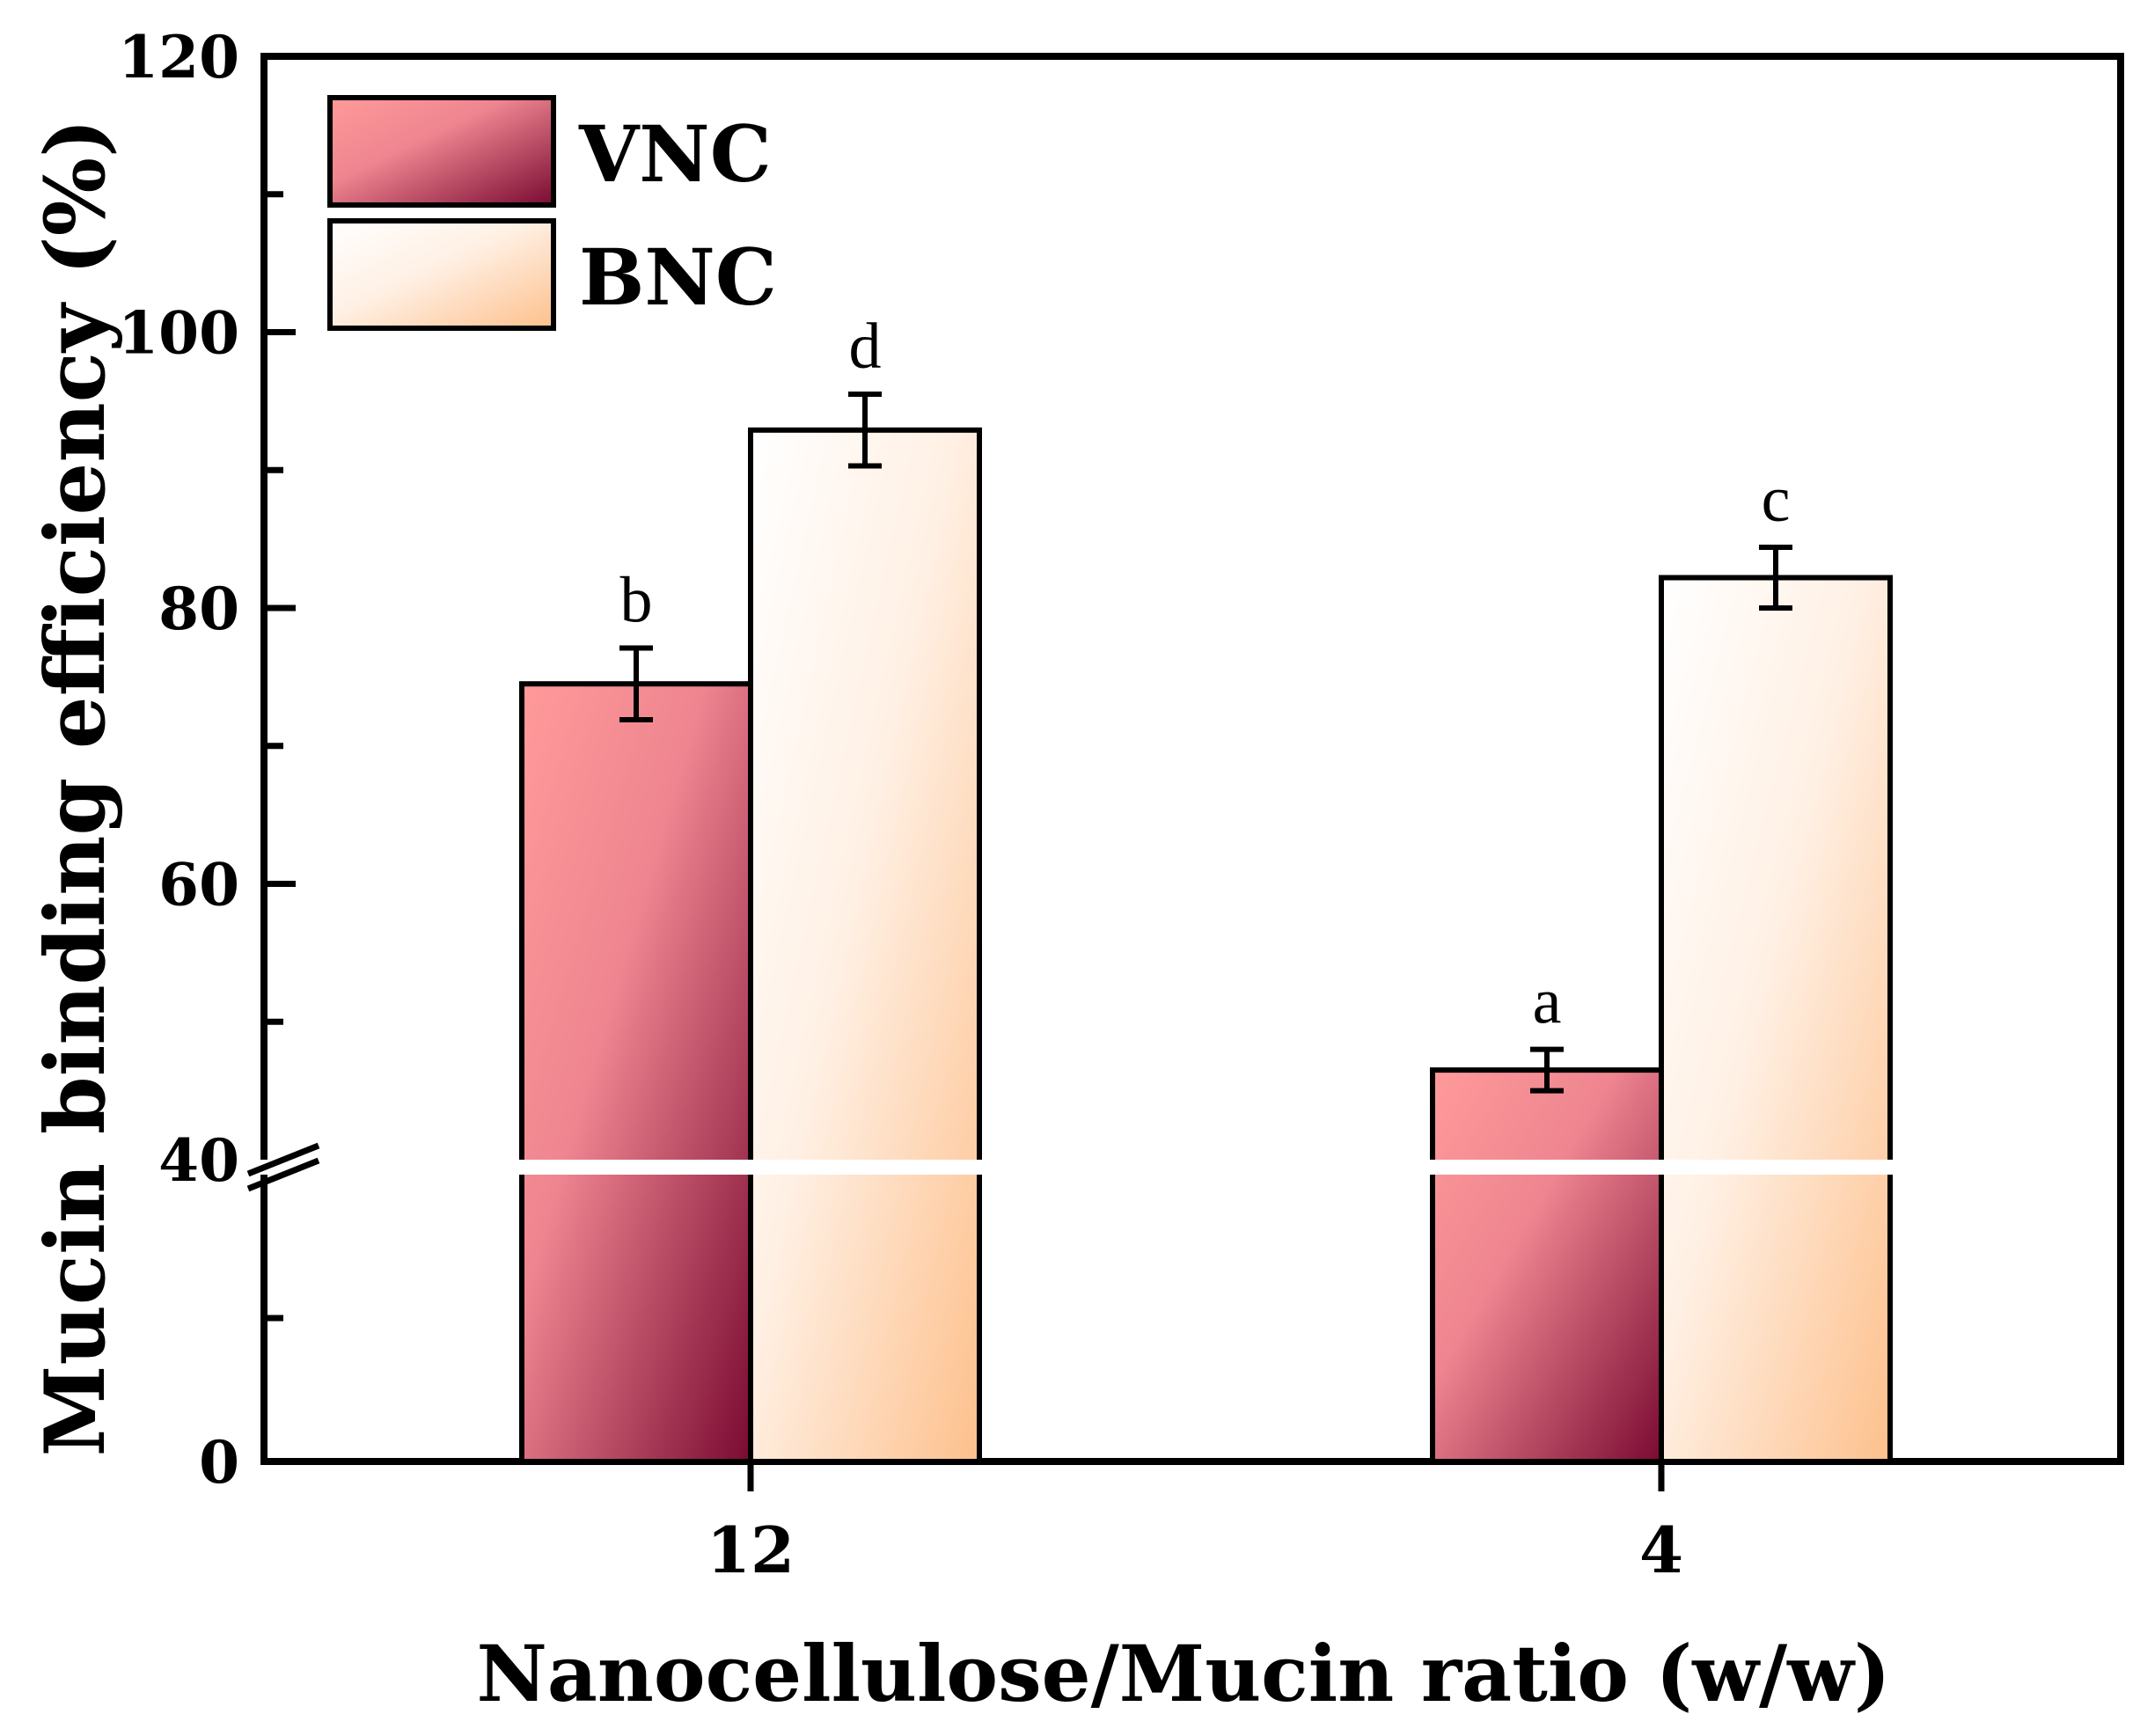  Describe the element at coordinates (179, 333) in the screenshot. I see `y-tick-label-100: 100` at that location.